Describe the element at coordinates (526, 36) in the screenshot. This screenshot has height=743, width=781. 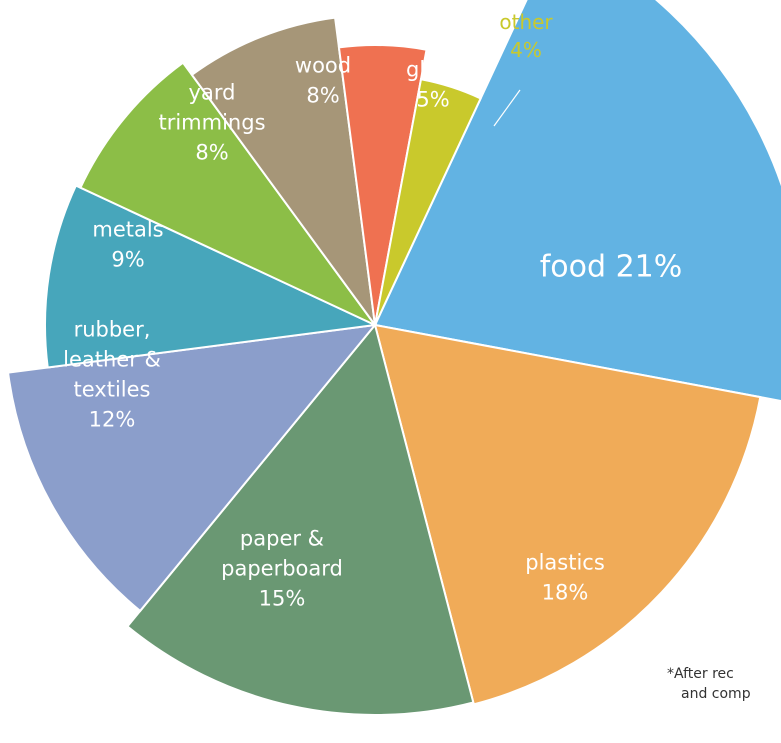
I see `slice-label: other 4%` at that location.